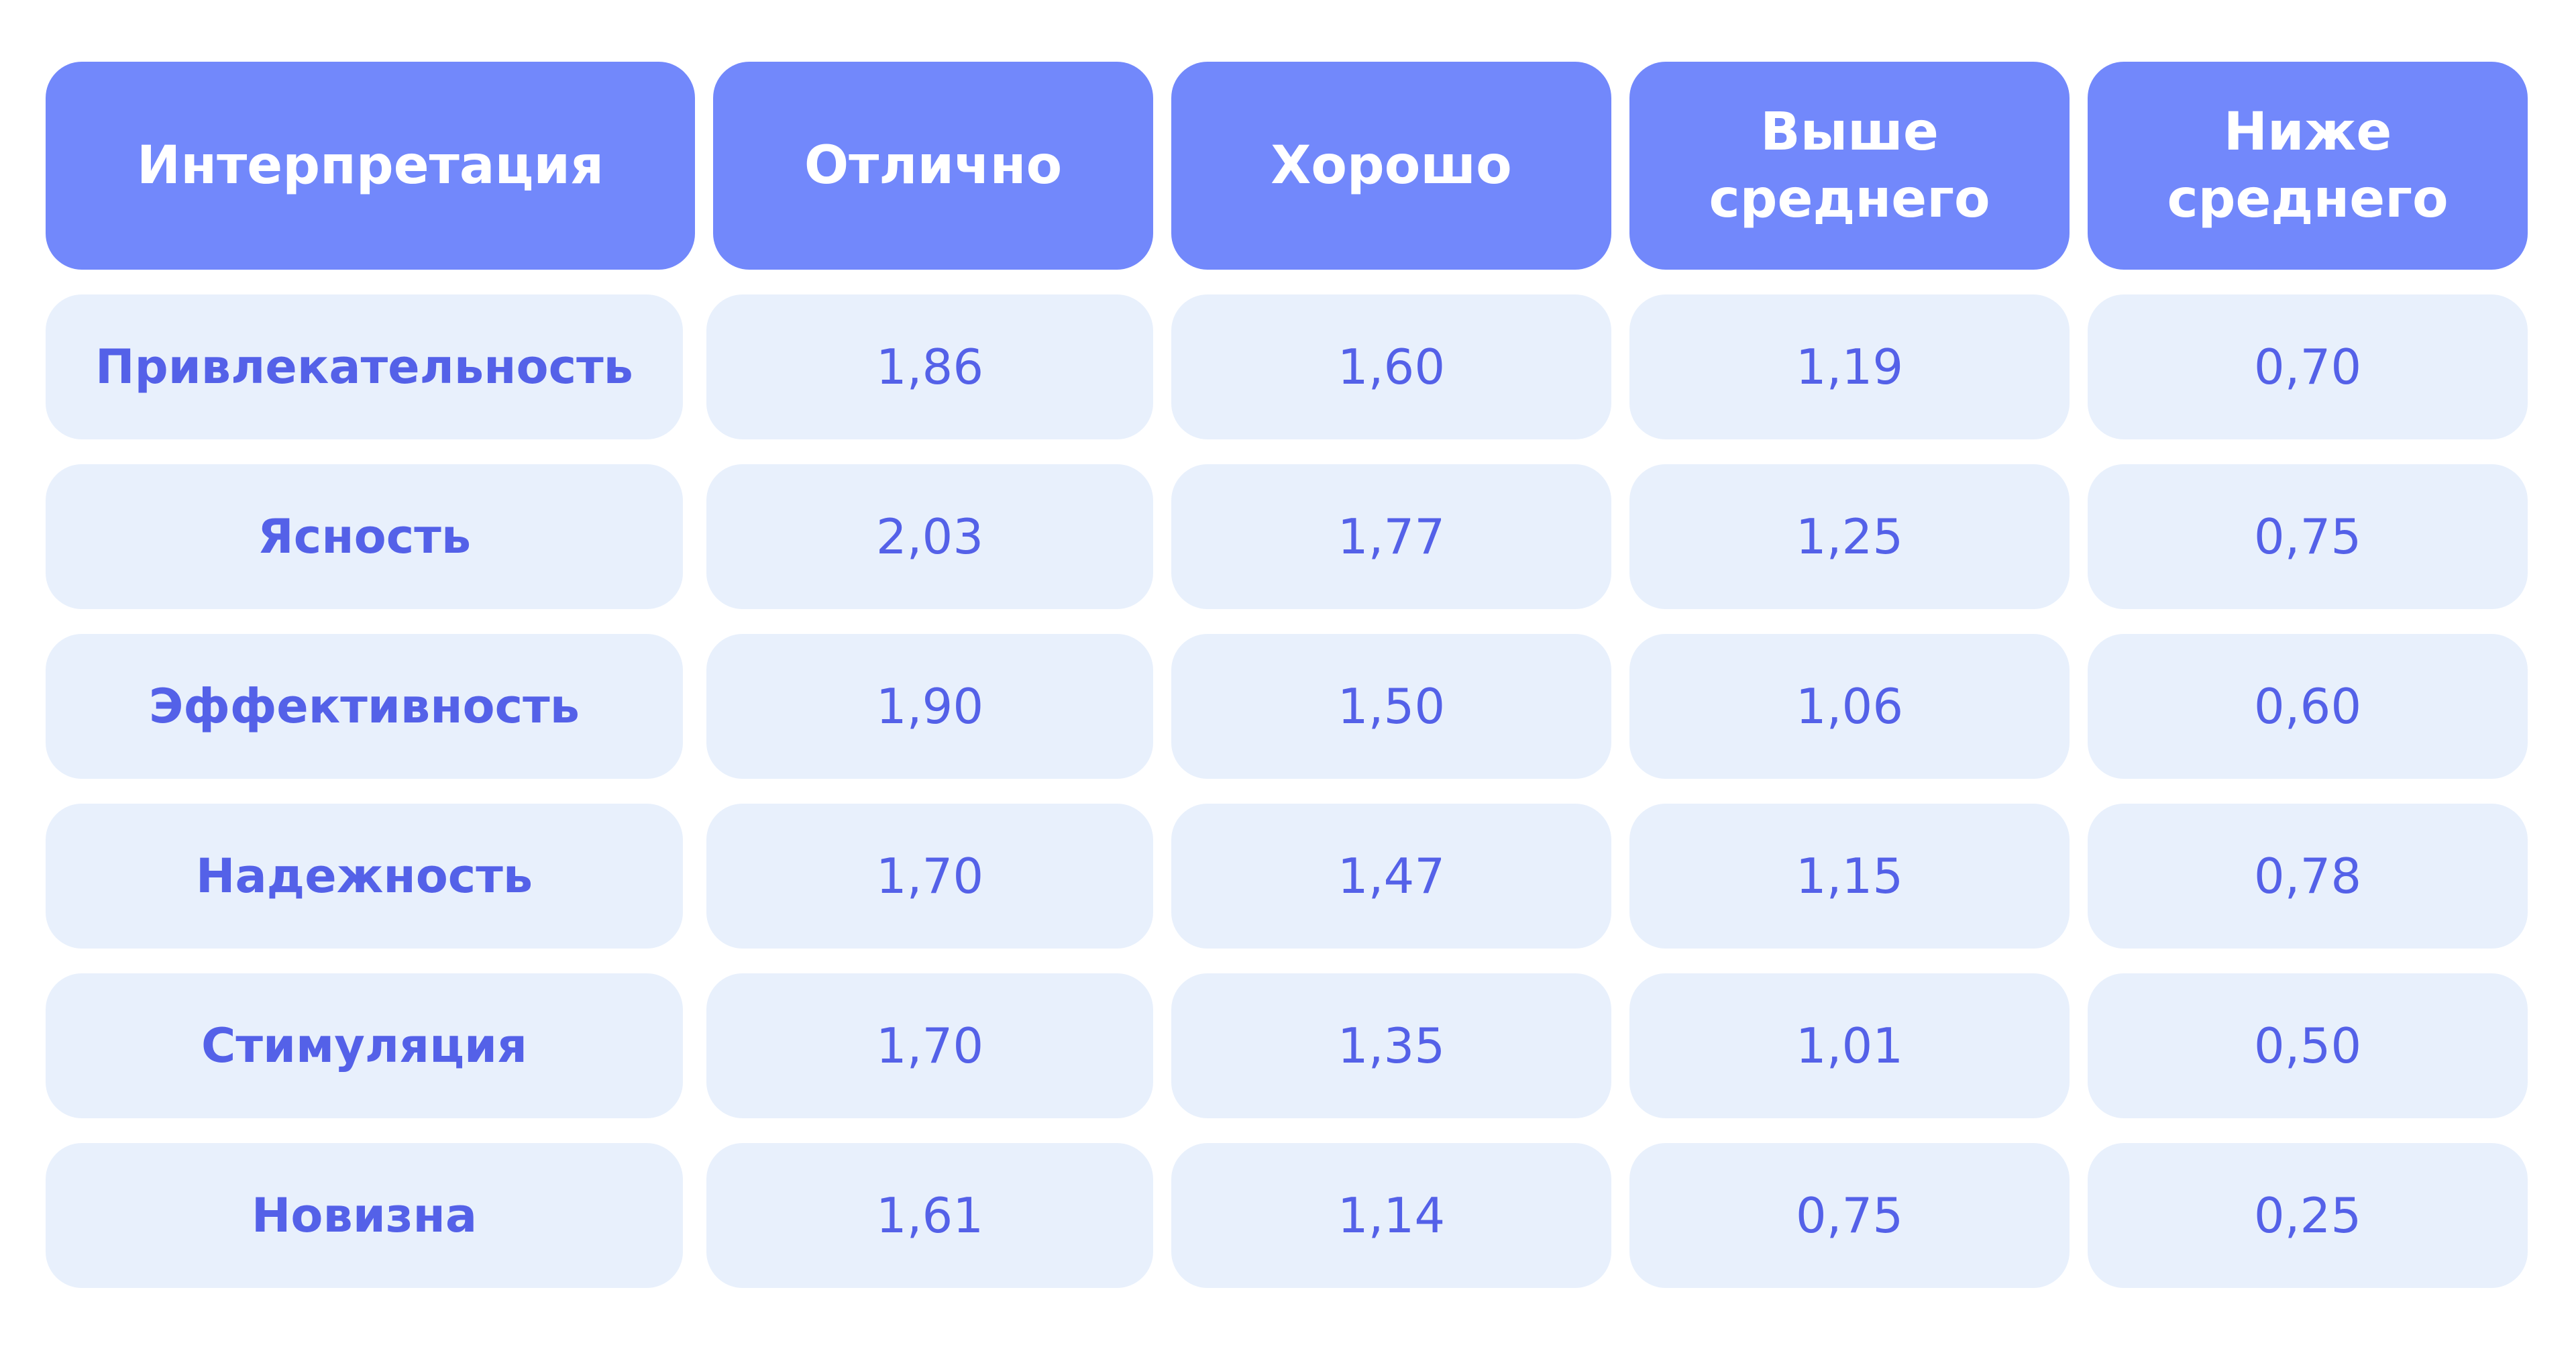 Image resolution: width=2576 pixels, height=1347 pixels. Describe the element at coordinates (364, 876) in the screenshot. I see `row-label-dependability: Надежность` at that location.